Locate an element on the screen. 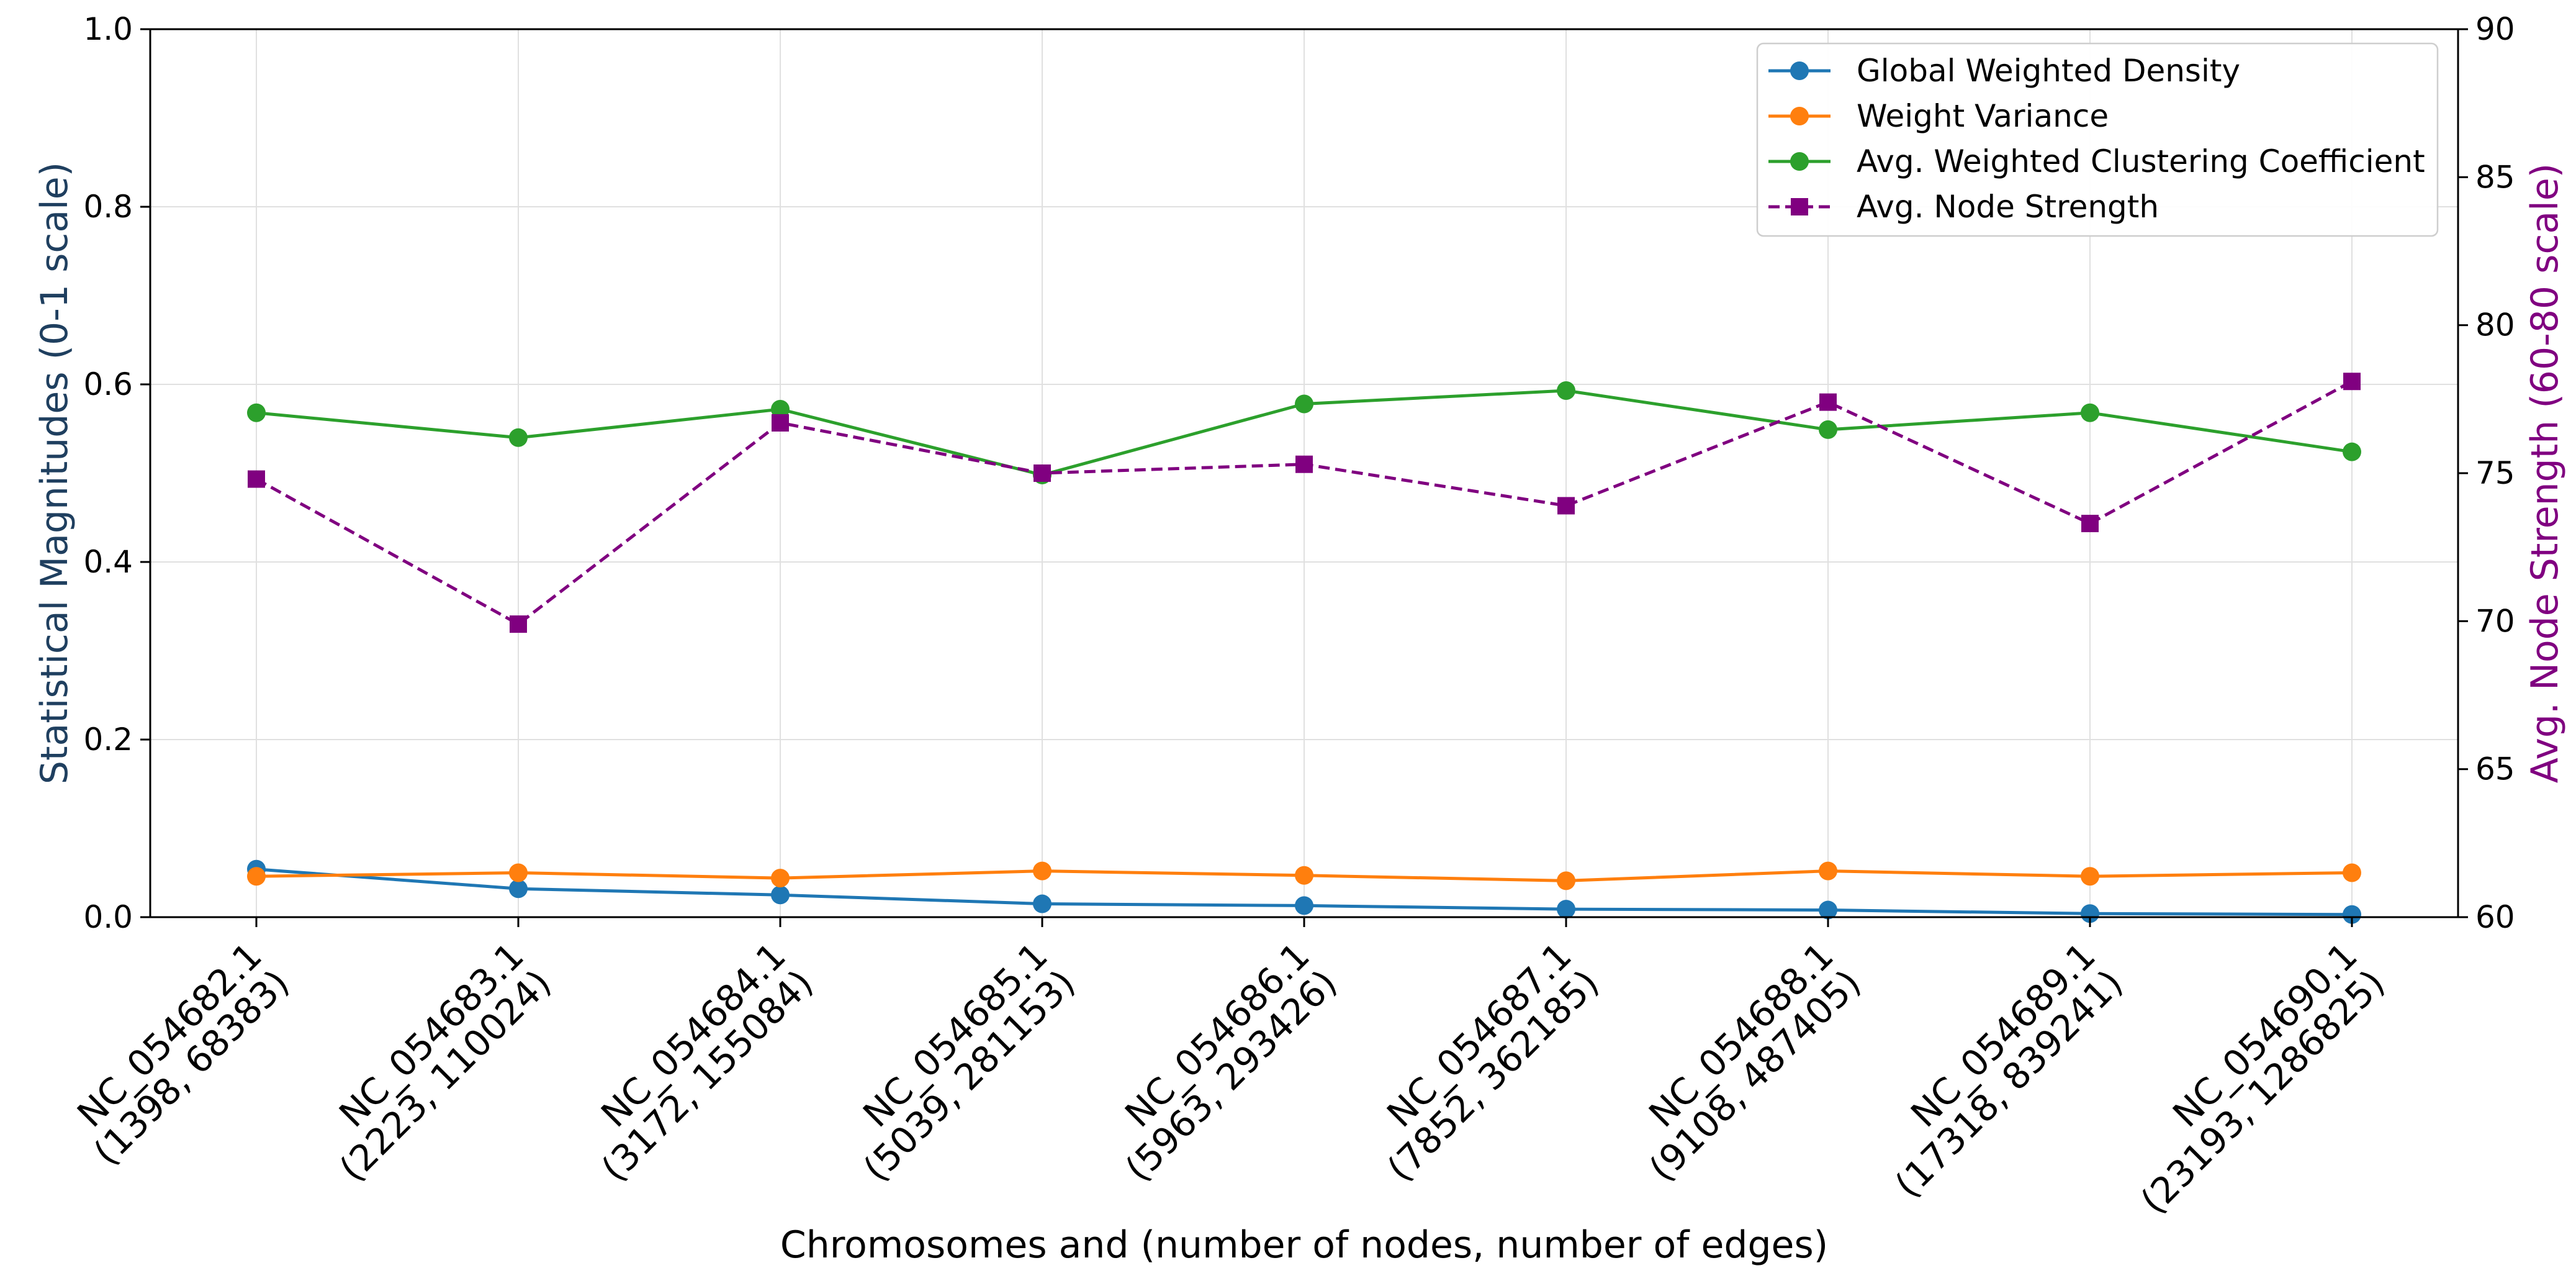 The image size is (2576, 1286). right-y-tick-label: 85 is located at coordinates (2495, 177).